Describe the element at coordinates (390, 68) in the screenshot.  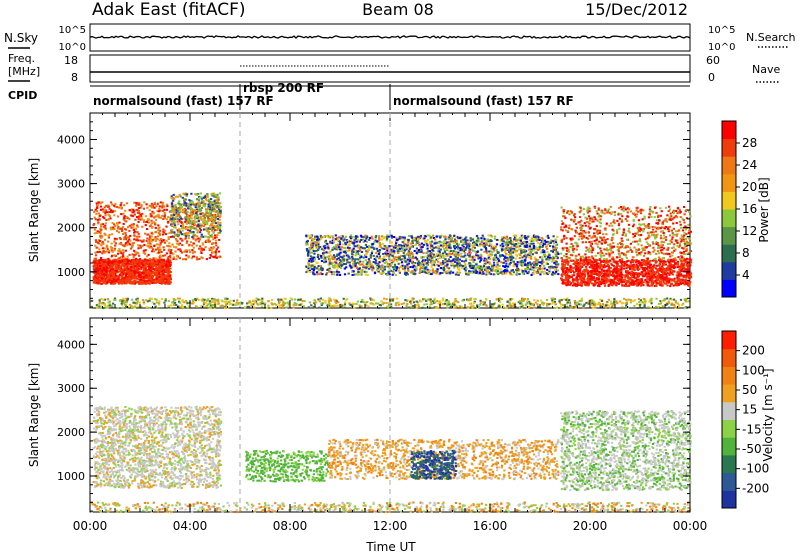
I see `freq-frame` at that location.